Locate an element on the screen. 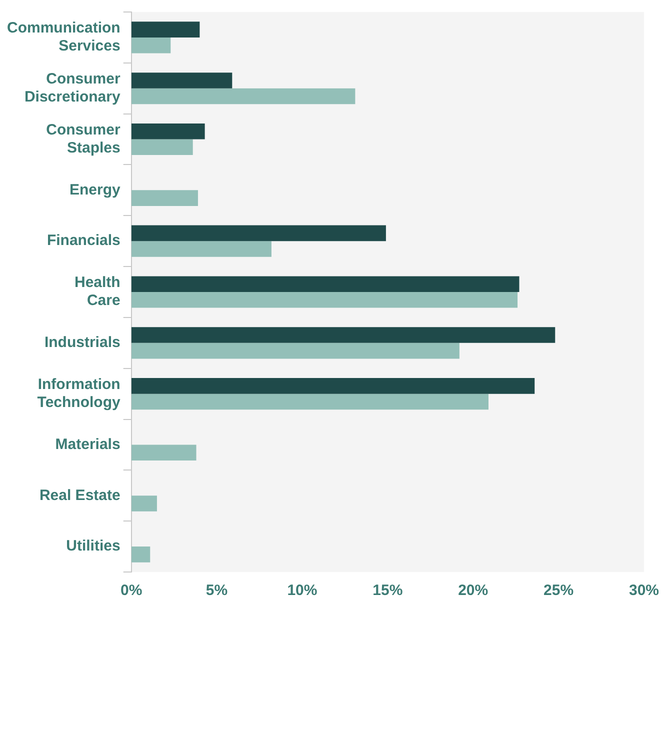 The image size is (669, 734). y-tick-label: Industrials is located at coordinates (82, 343).